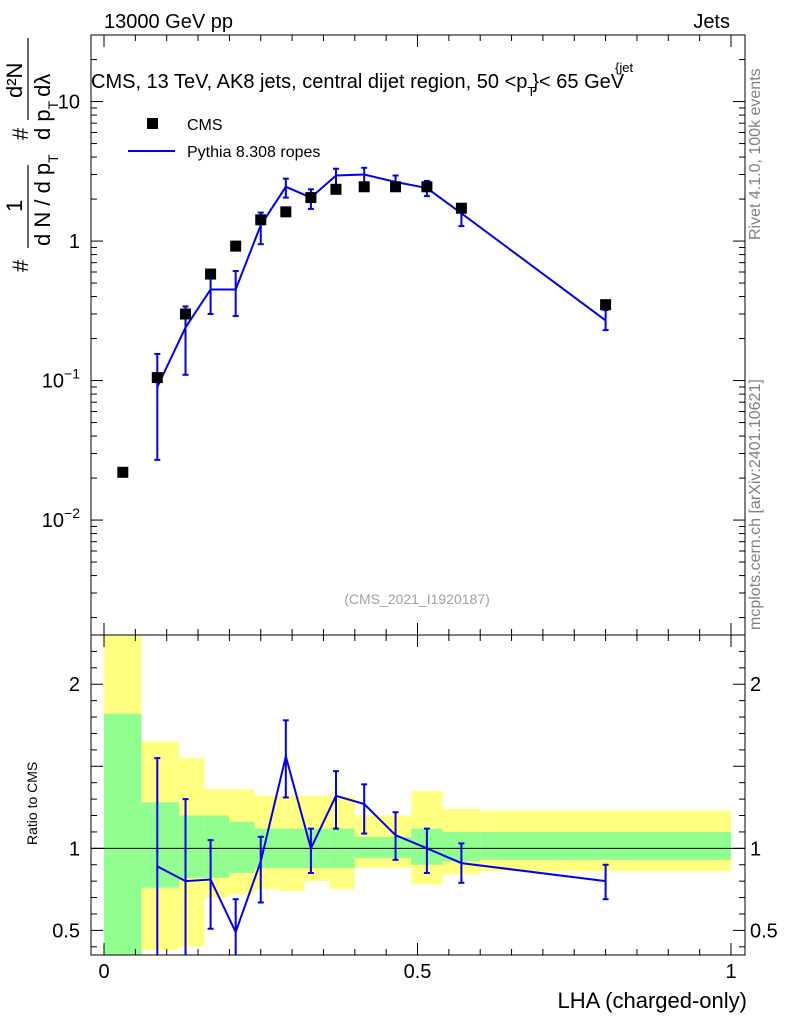 The image size is (786, 1024). I want to click on legend-marker-cms, so click(152, 123).